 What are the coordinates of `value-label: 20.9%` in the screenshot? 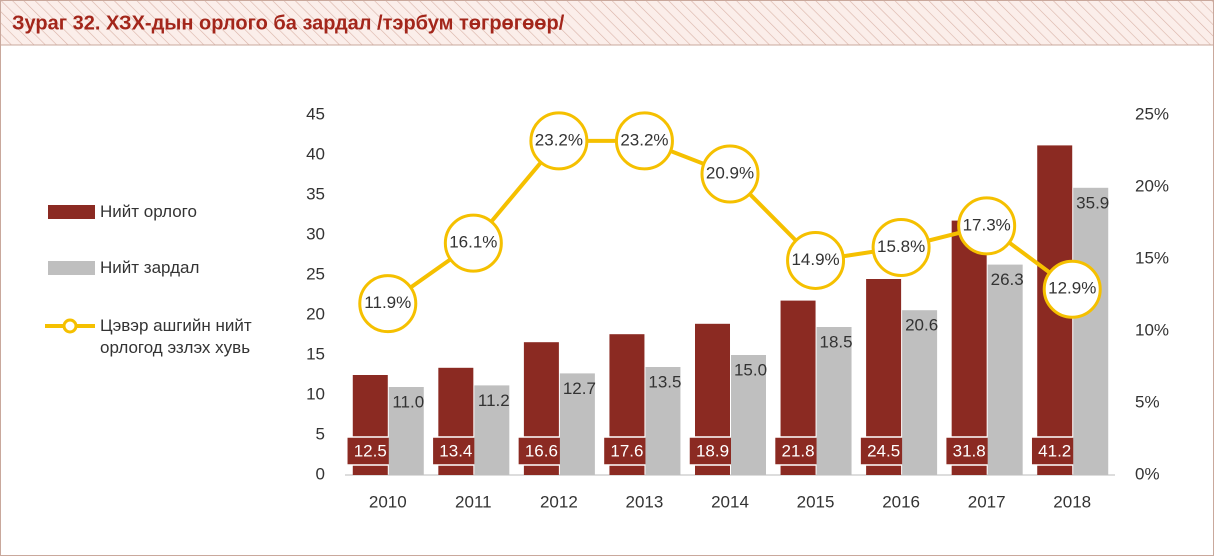 It's located at (730, 173).